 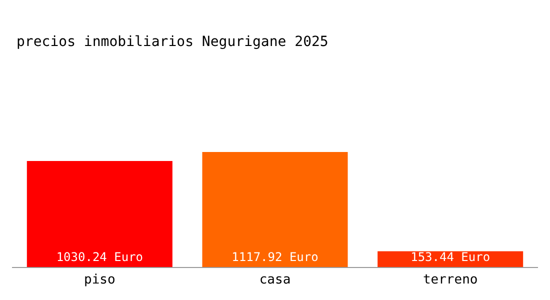 What do you see at coordinates (100, 280) in the screenshot?
I see `x-tick-label: piso` at bounding box center [100, 280].